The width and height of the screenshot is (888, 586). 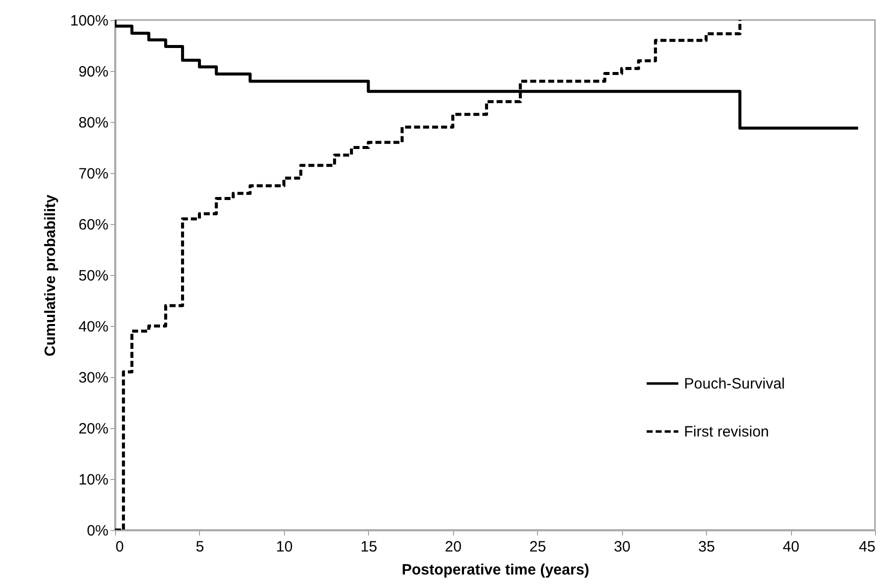 What do you see at coordinates (97, 531) in the screenshot?
I see `y-tick-label: 0%` at bounding box center [97, 531].